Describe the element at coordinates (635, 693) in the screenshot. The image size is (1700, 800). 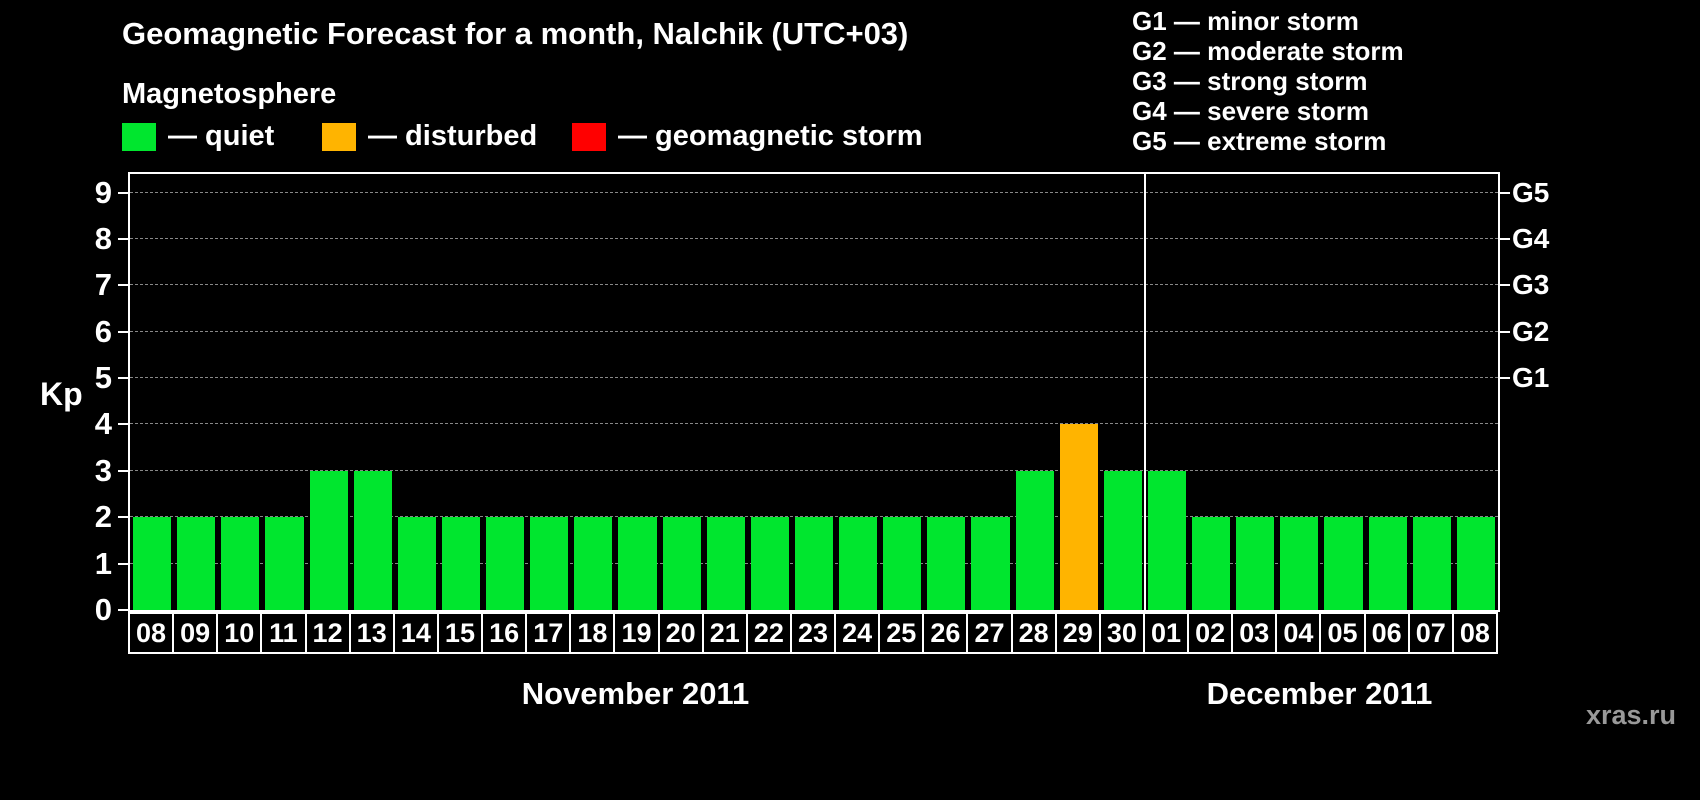
I see `month-label: November 2011` at that location.